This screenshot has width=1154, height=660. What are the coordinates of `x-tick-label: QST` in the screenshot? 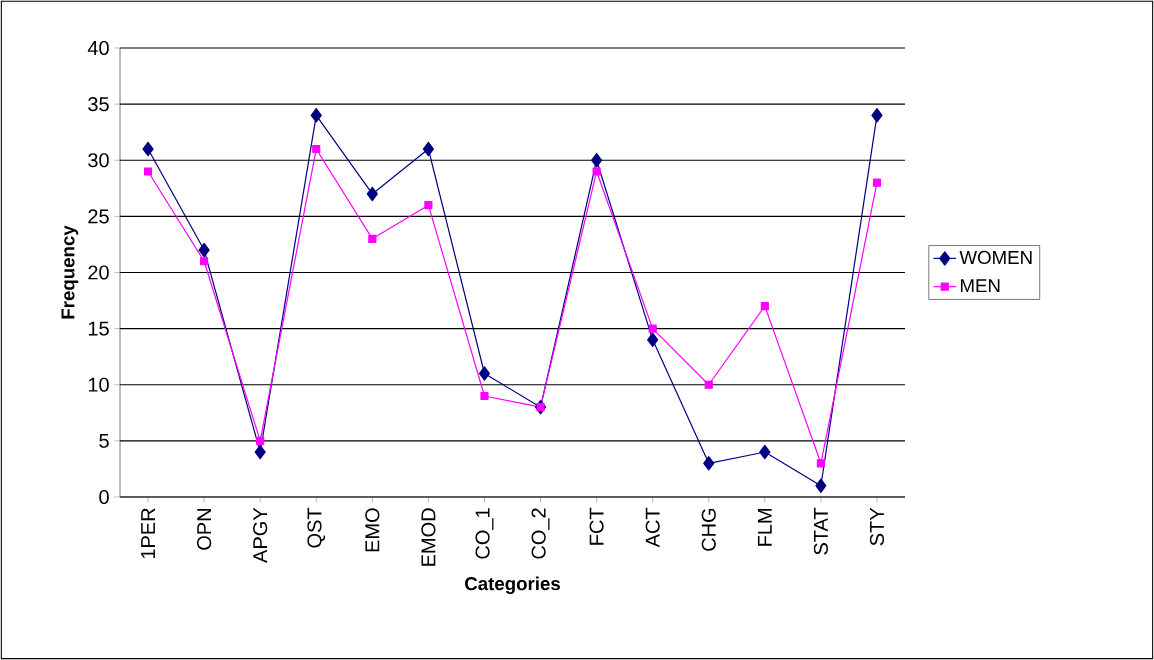 It's located at (316, 527).